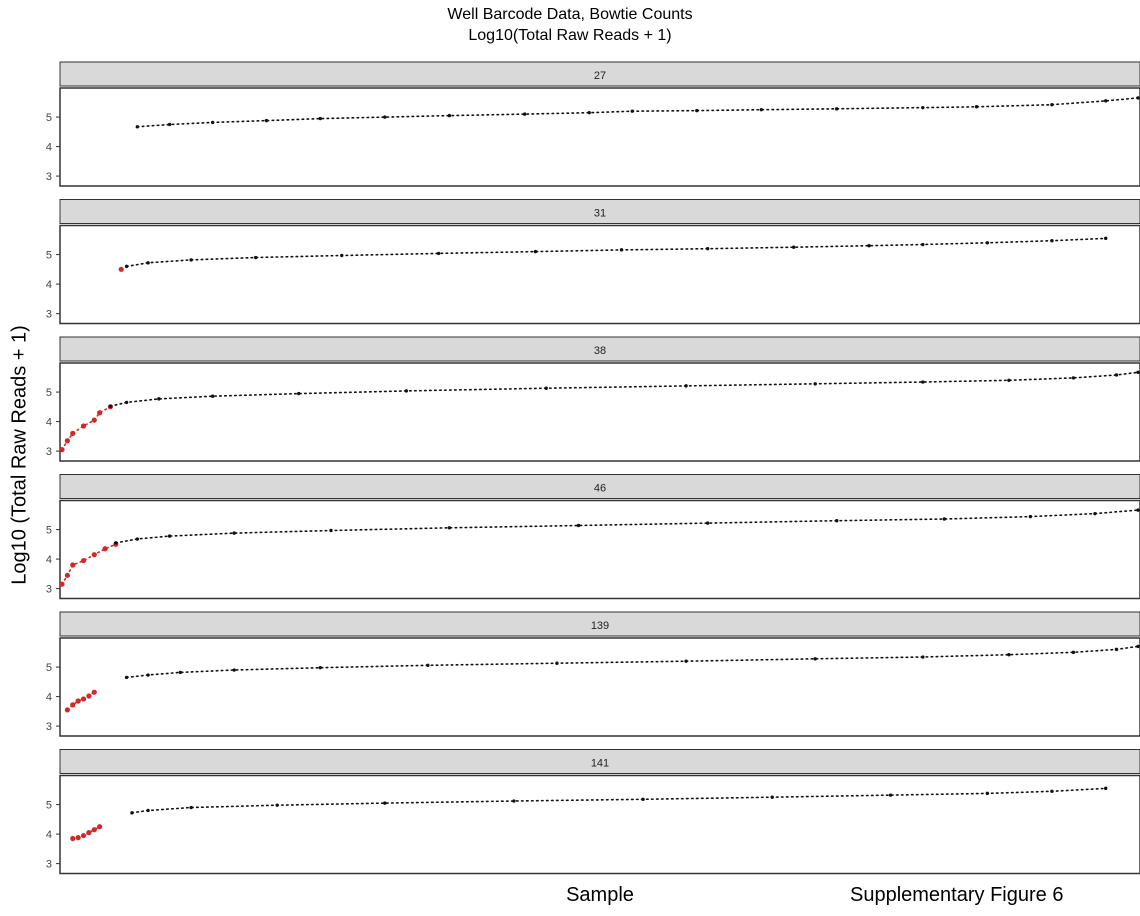  I want to click on facet-strip-label: 139, so click(600, 626).